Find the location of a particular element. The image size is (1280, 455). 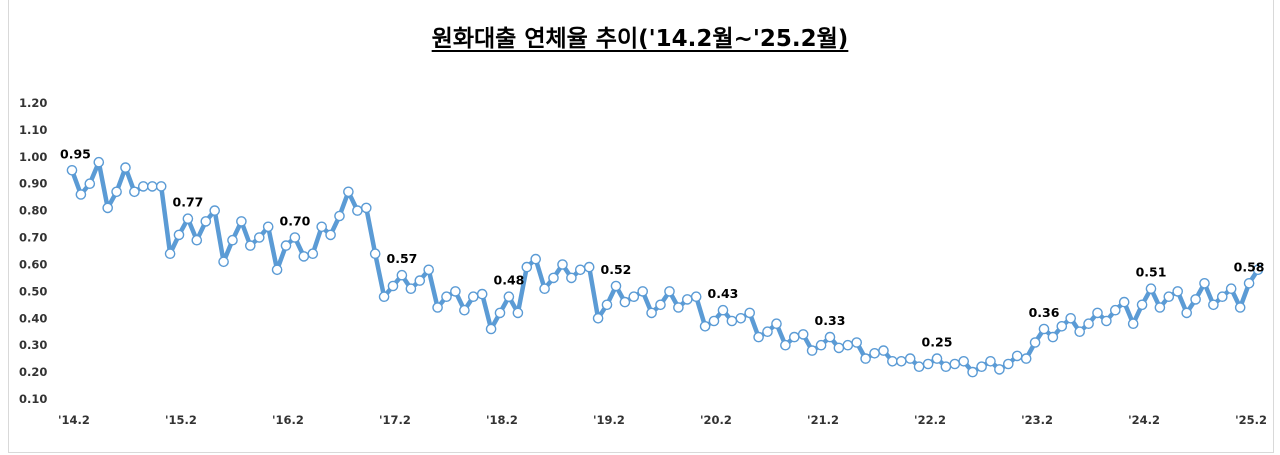

data-label: 0.25 is located at coordinates (937, 342).